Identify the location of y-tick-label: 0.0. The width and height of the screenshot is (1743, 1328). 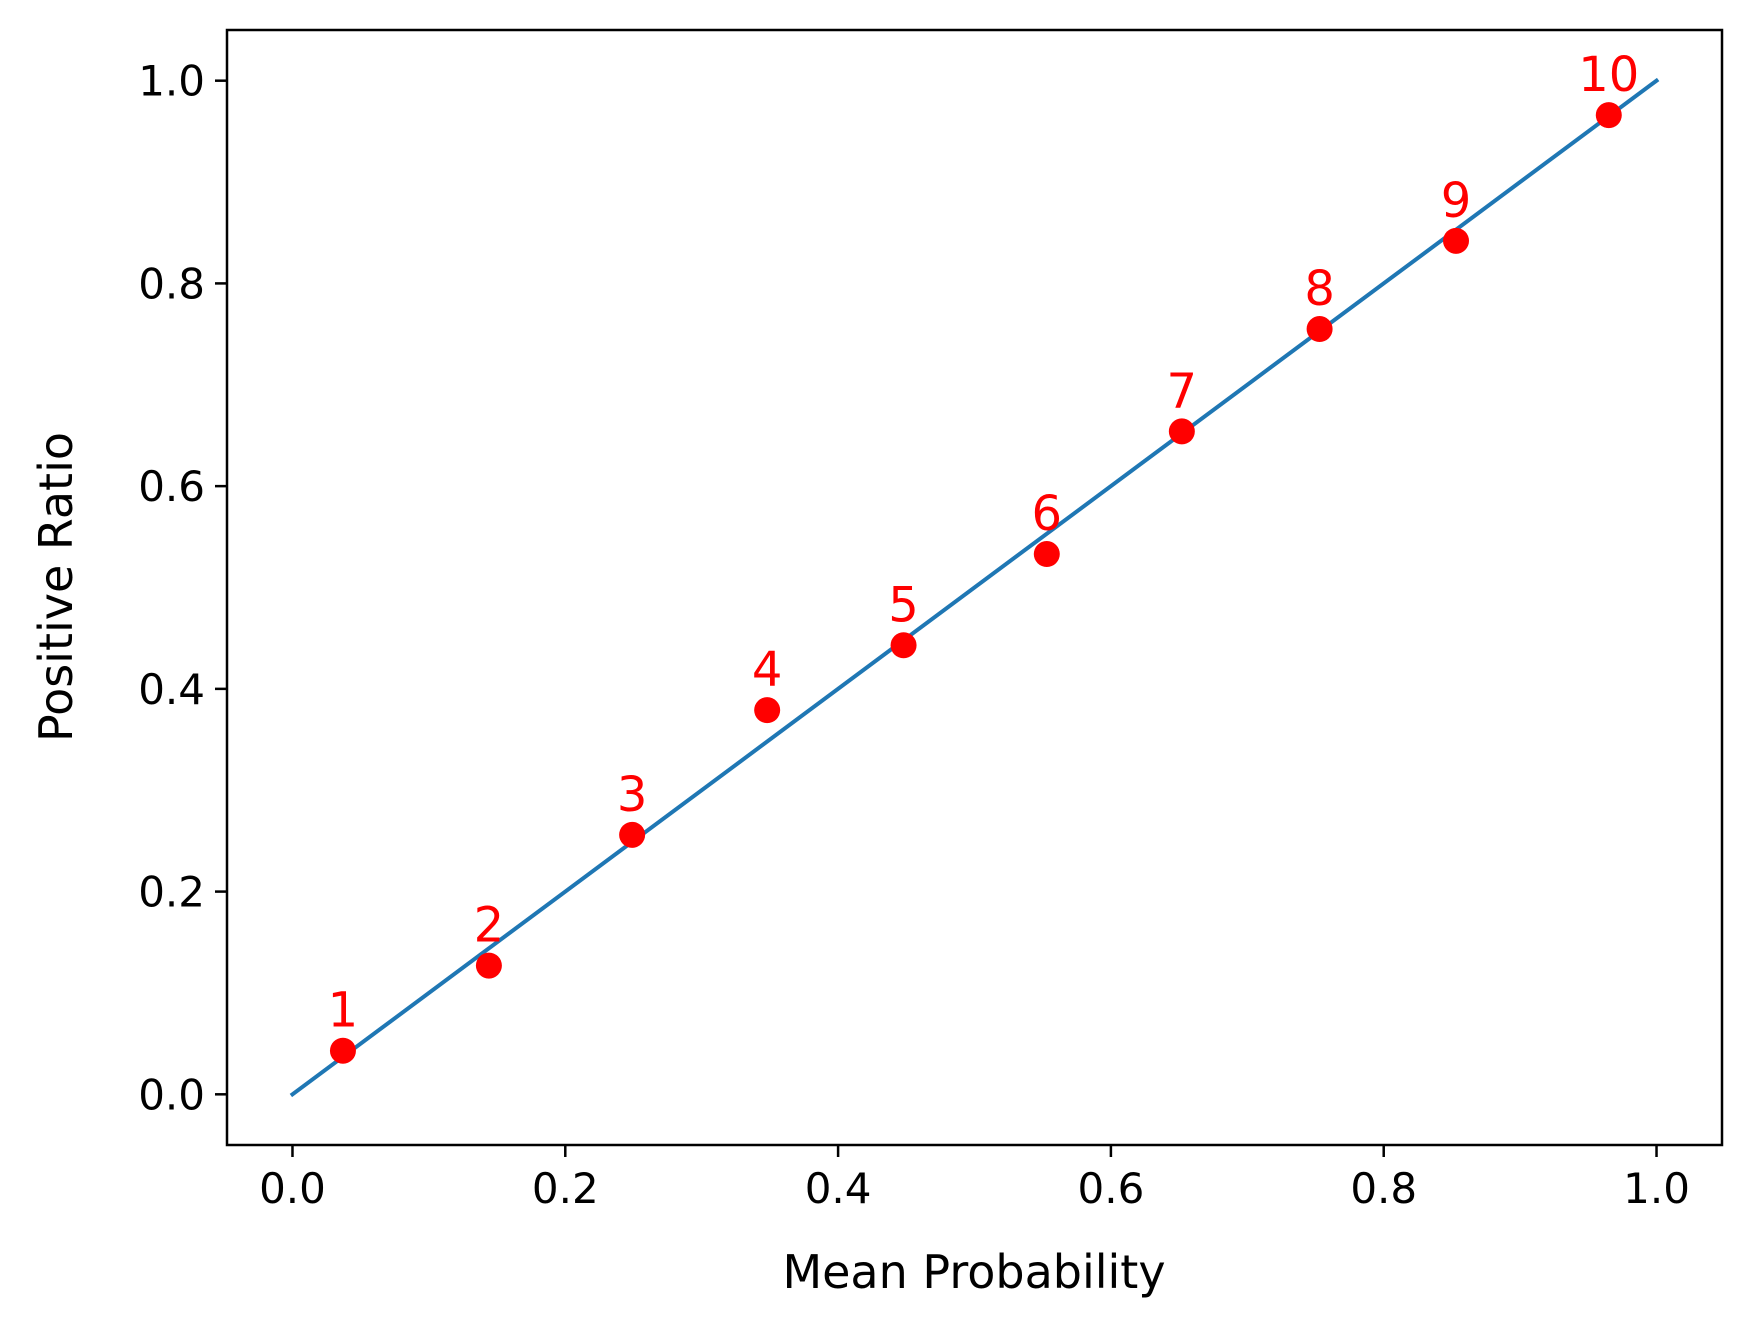
(171, 1094).